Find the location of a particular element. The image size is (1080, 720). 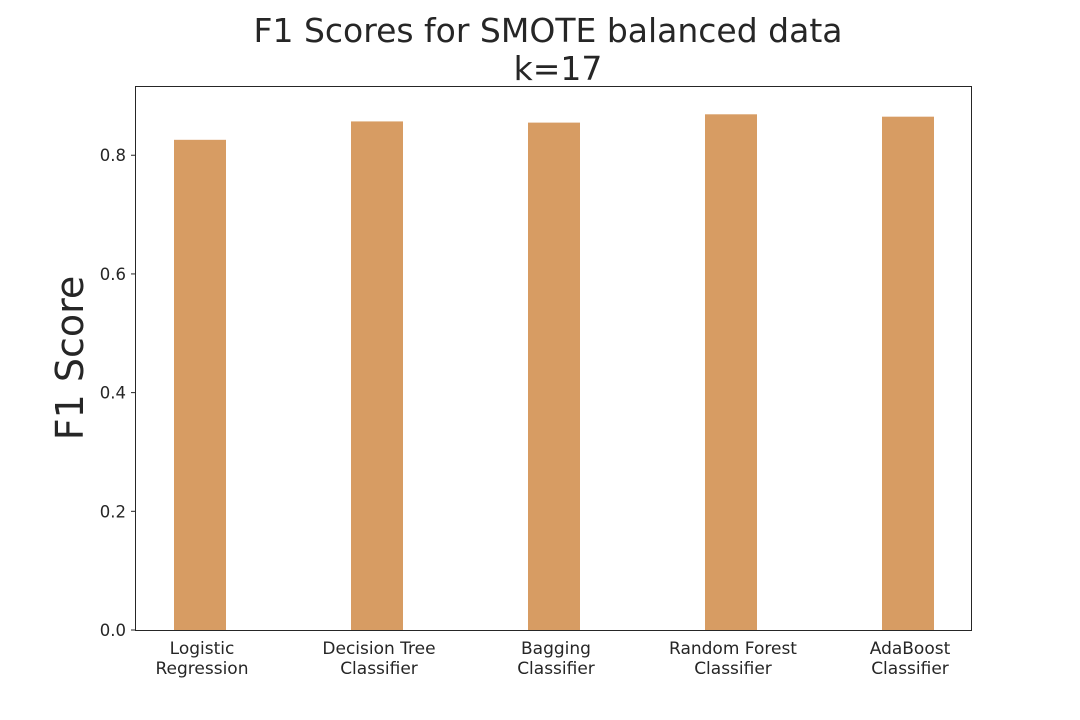

x-tick-label-0-line-1: Regression is located at coordinates (202, 669).